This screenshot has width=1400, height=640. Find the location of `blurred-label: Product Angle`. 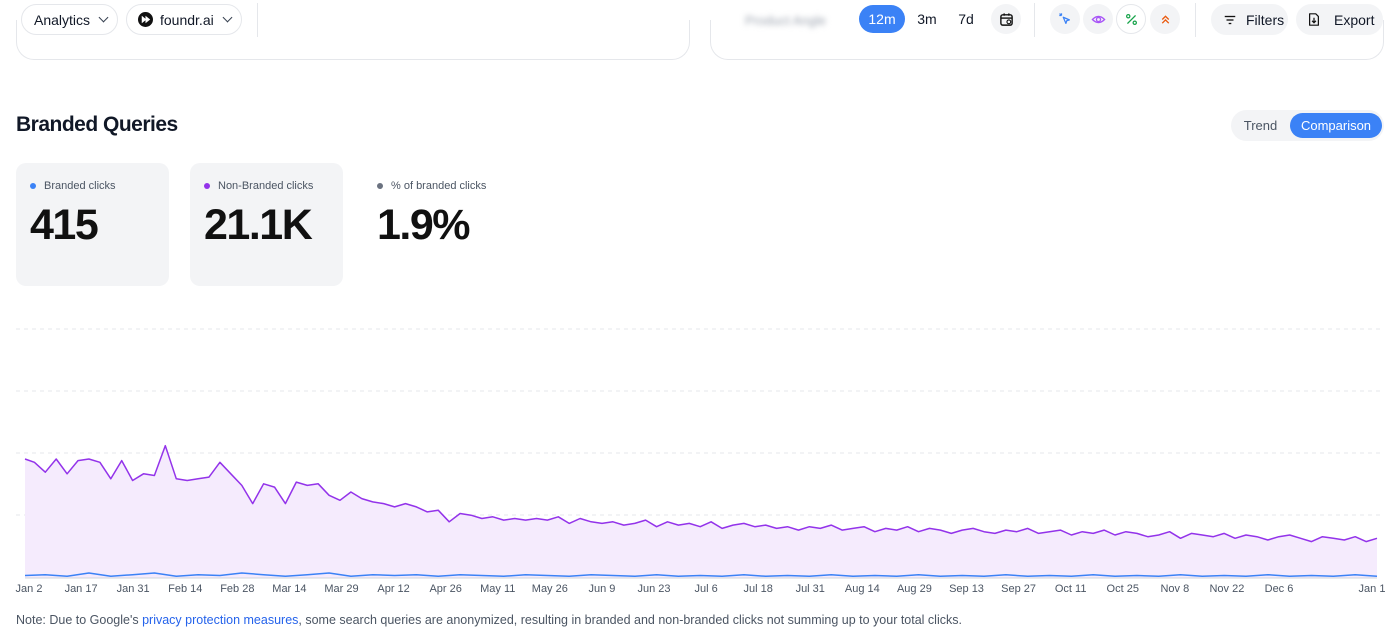

blurred-label: Product Angle is located at coordinates (785, 20).